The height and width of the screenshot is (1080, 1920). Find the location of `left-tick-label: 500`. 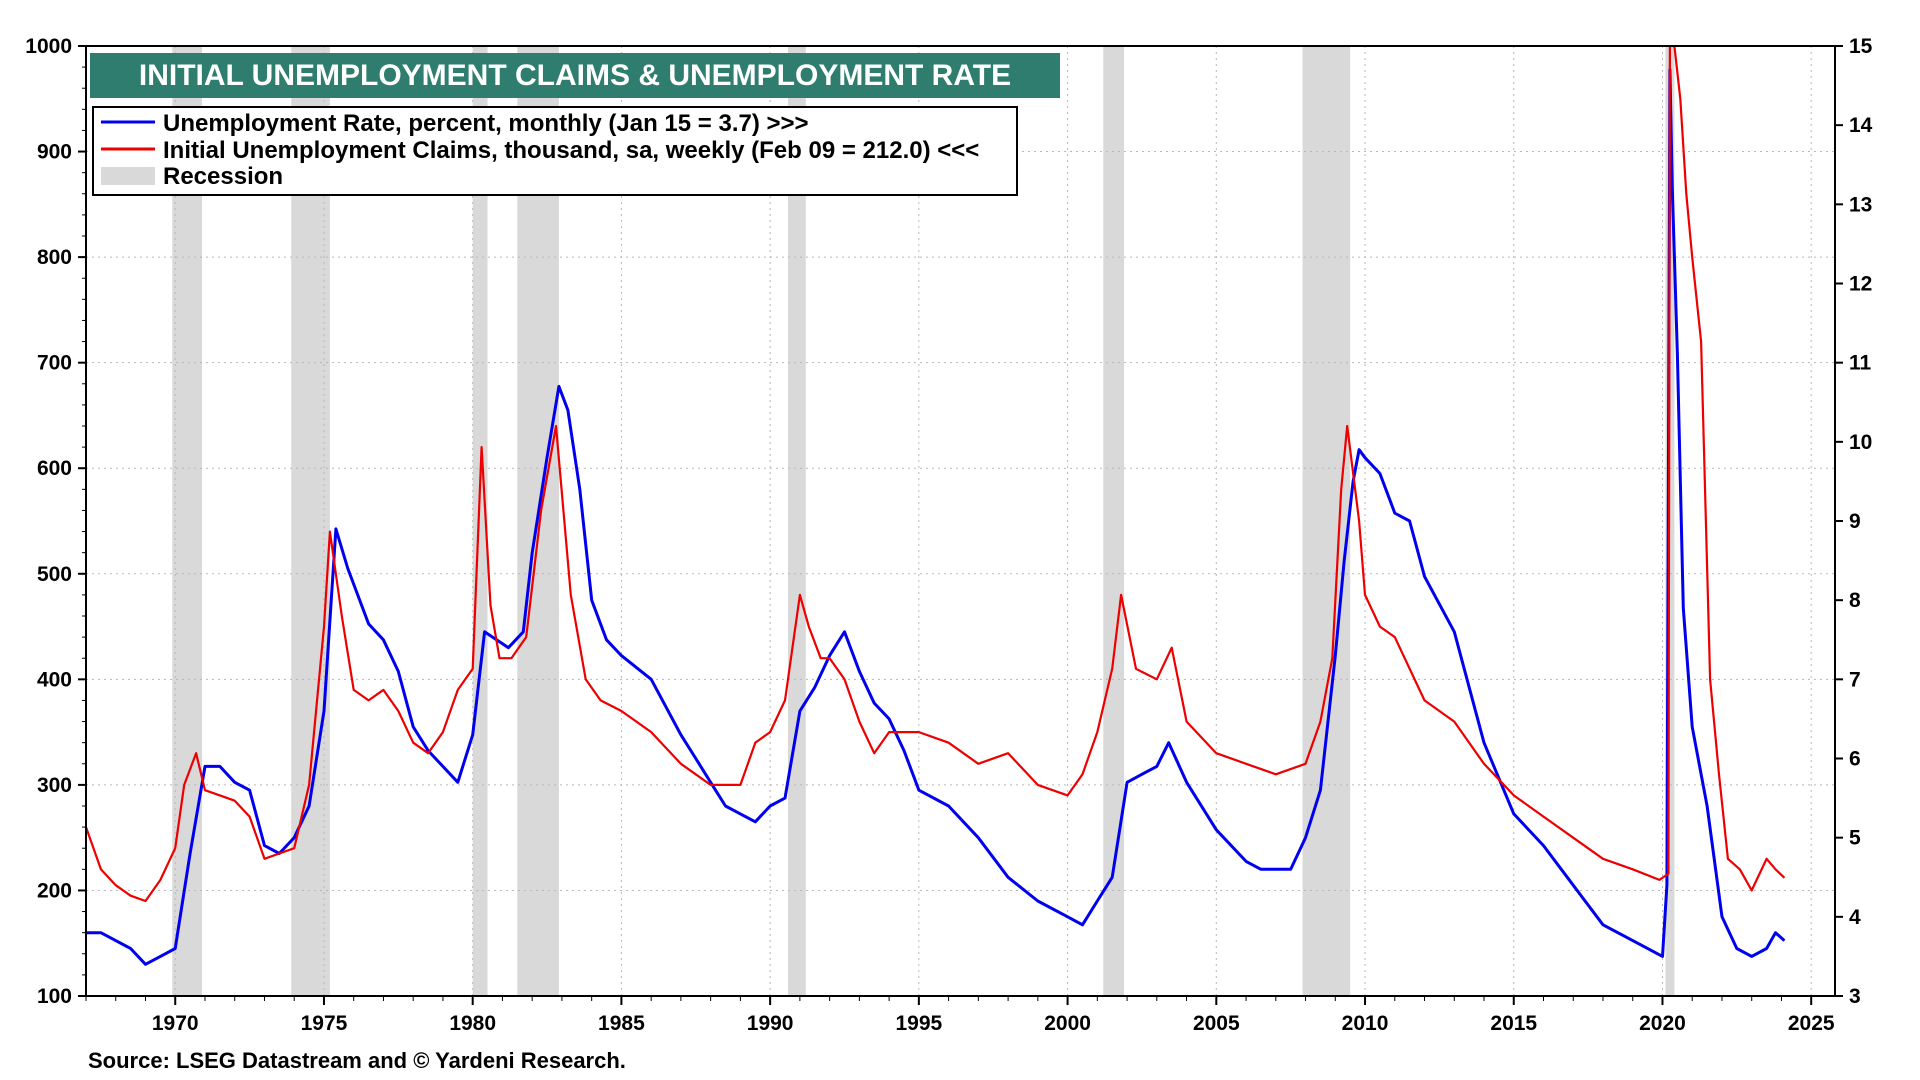

left-tick-label: 500 is located at coordinates (54, 574).